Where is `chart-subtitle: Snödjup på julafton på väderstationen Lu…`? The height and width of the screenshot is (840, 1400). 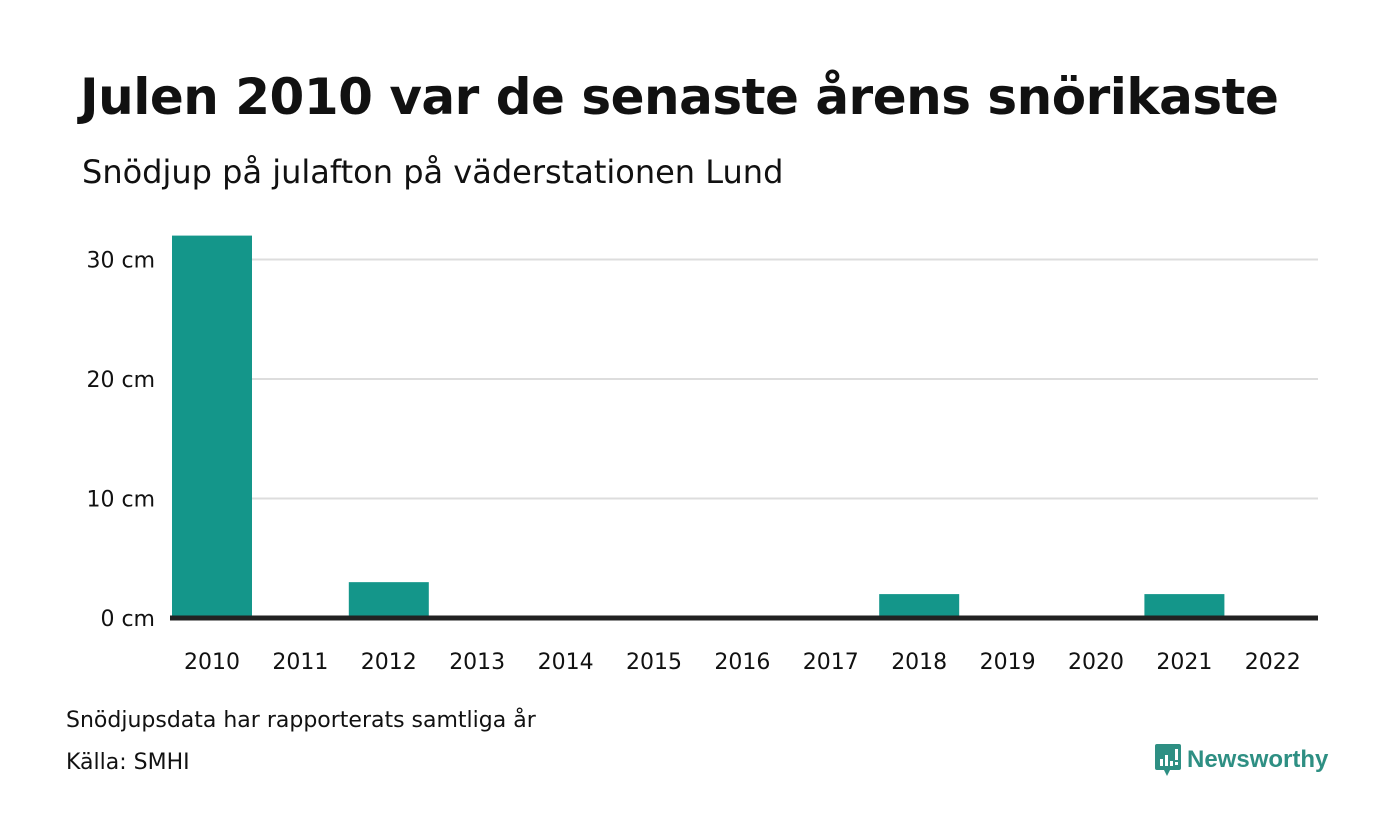 chart-subtitle: Snödjup på julafton på väderstationen Lu… is located at coordinates (433, 172).